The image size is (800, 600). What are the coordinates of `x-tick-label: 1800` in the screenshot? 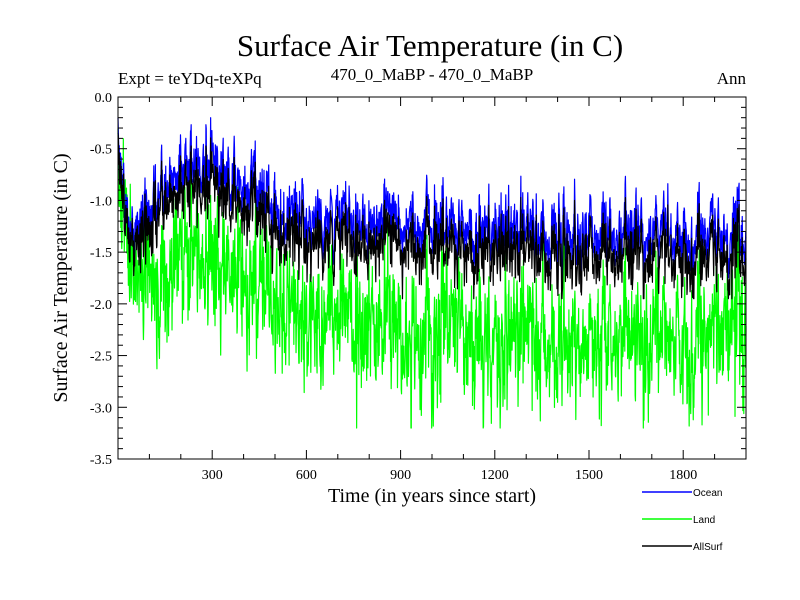 It's located at (683, 475).